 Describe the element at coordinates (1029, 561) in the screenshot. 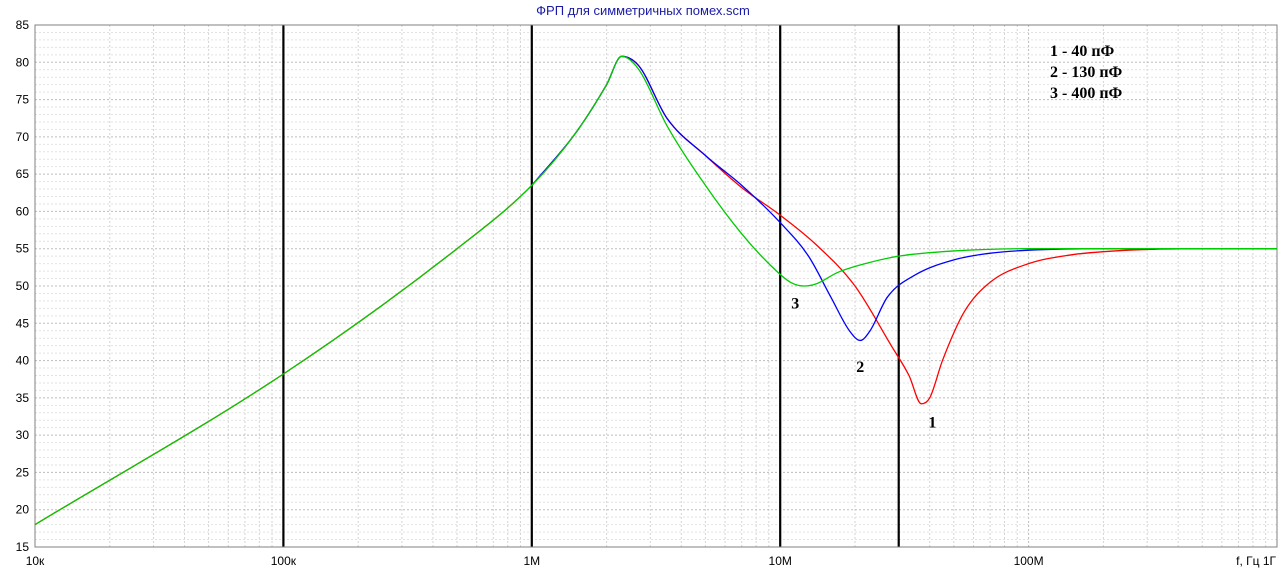

I see `x-tick-label: 100М` at that location.